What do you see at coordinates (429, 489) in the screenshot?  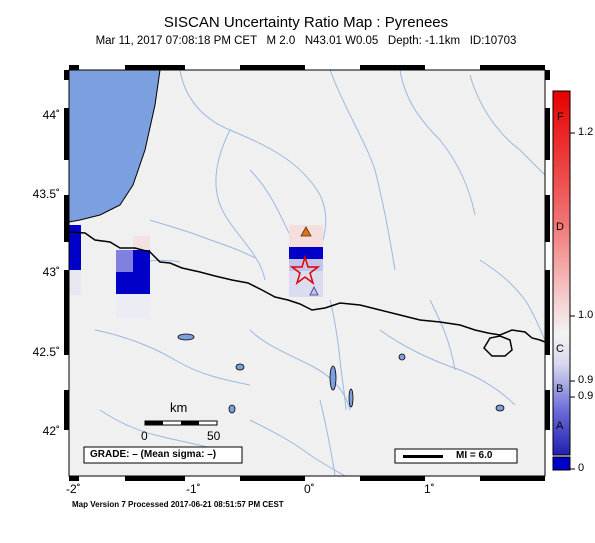 I see `lon-label: 1˚` at bounding box center [429, 489].